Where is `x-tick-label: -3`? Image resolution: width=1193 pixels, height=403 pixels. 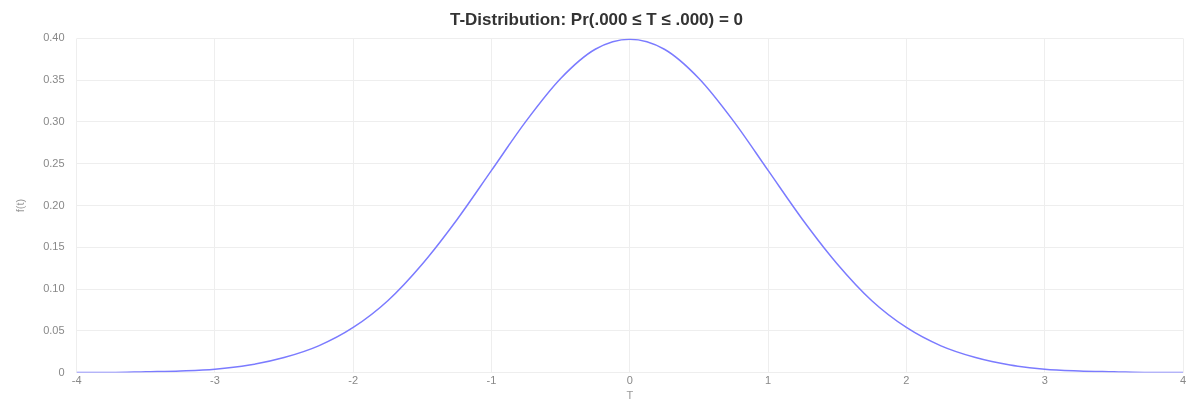 x-tick-label: -3 is located at coordinates (215, 380).